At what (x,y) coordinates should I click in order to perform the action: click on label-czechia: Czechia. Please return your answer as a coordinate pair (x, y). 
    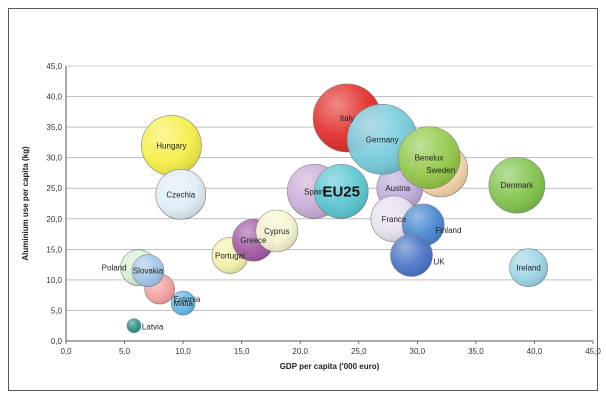
    Looking at the image, I should click on (180, 194).